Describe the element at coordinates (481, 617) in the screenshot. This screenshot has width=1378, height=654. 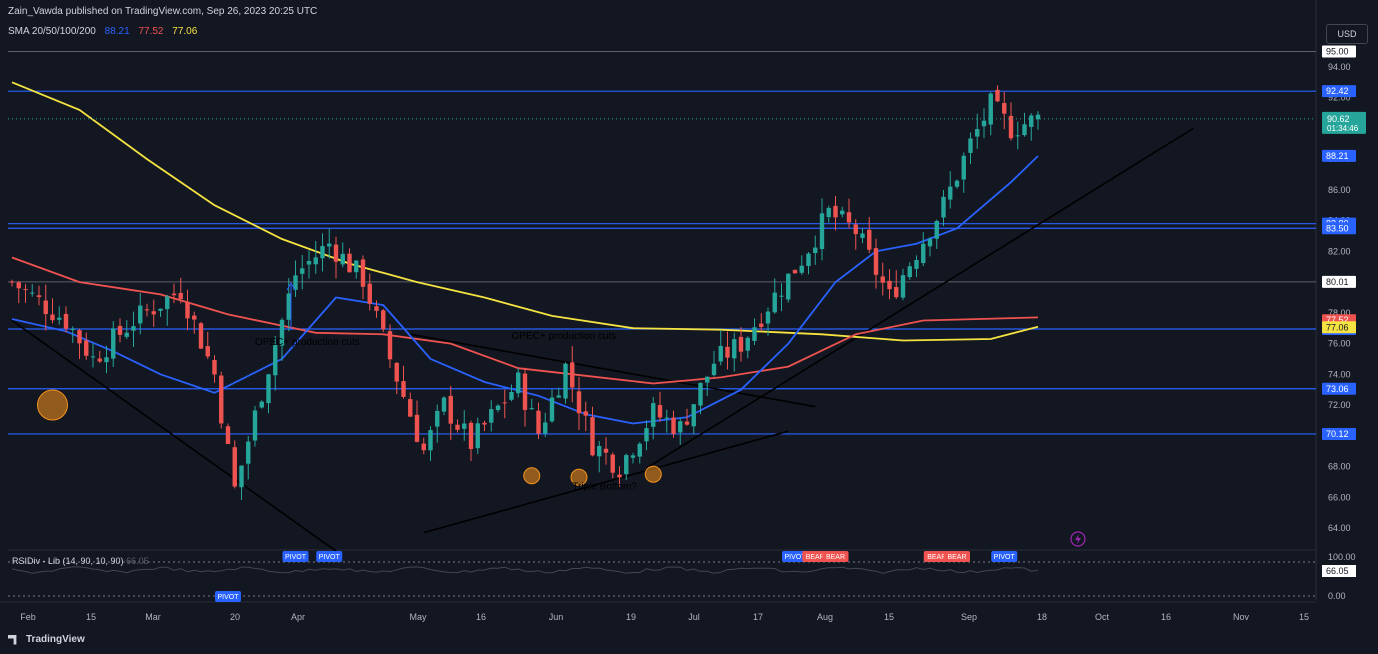
I see `time-tick-label: 16` at that location.